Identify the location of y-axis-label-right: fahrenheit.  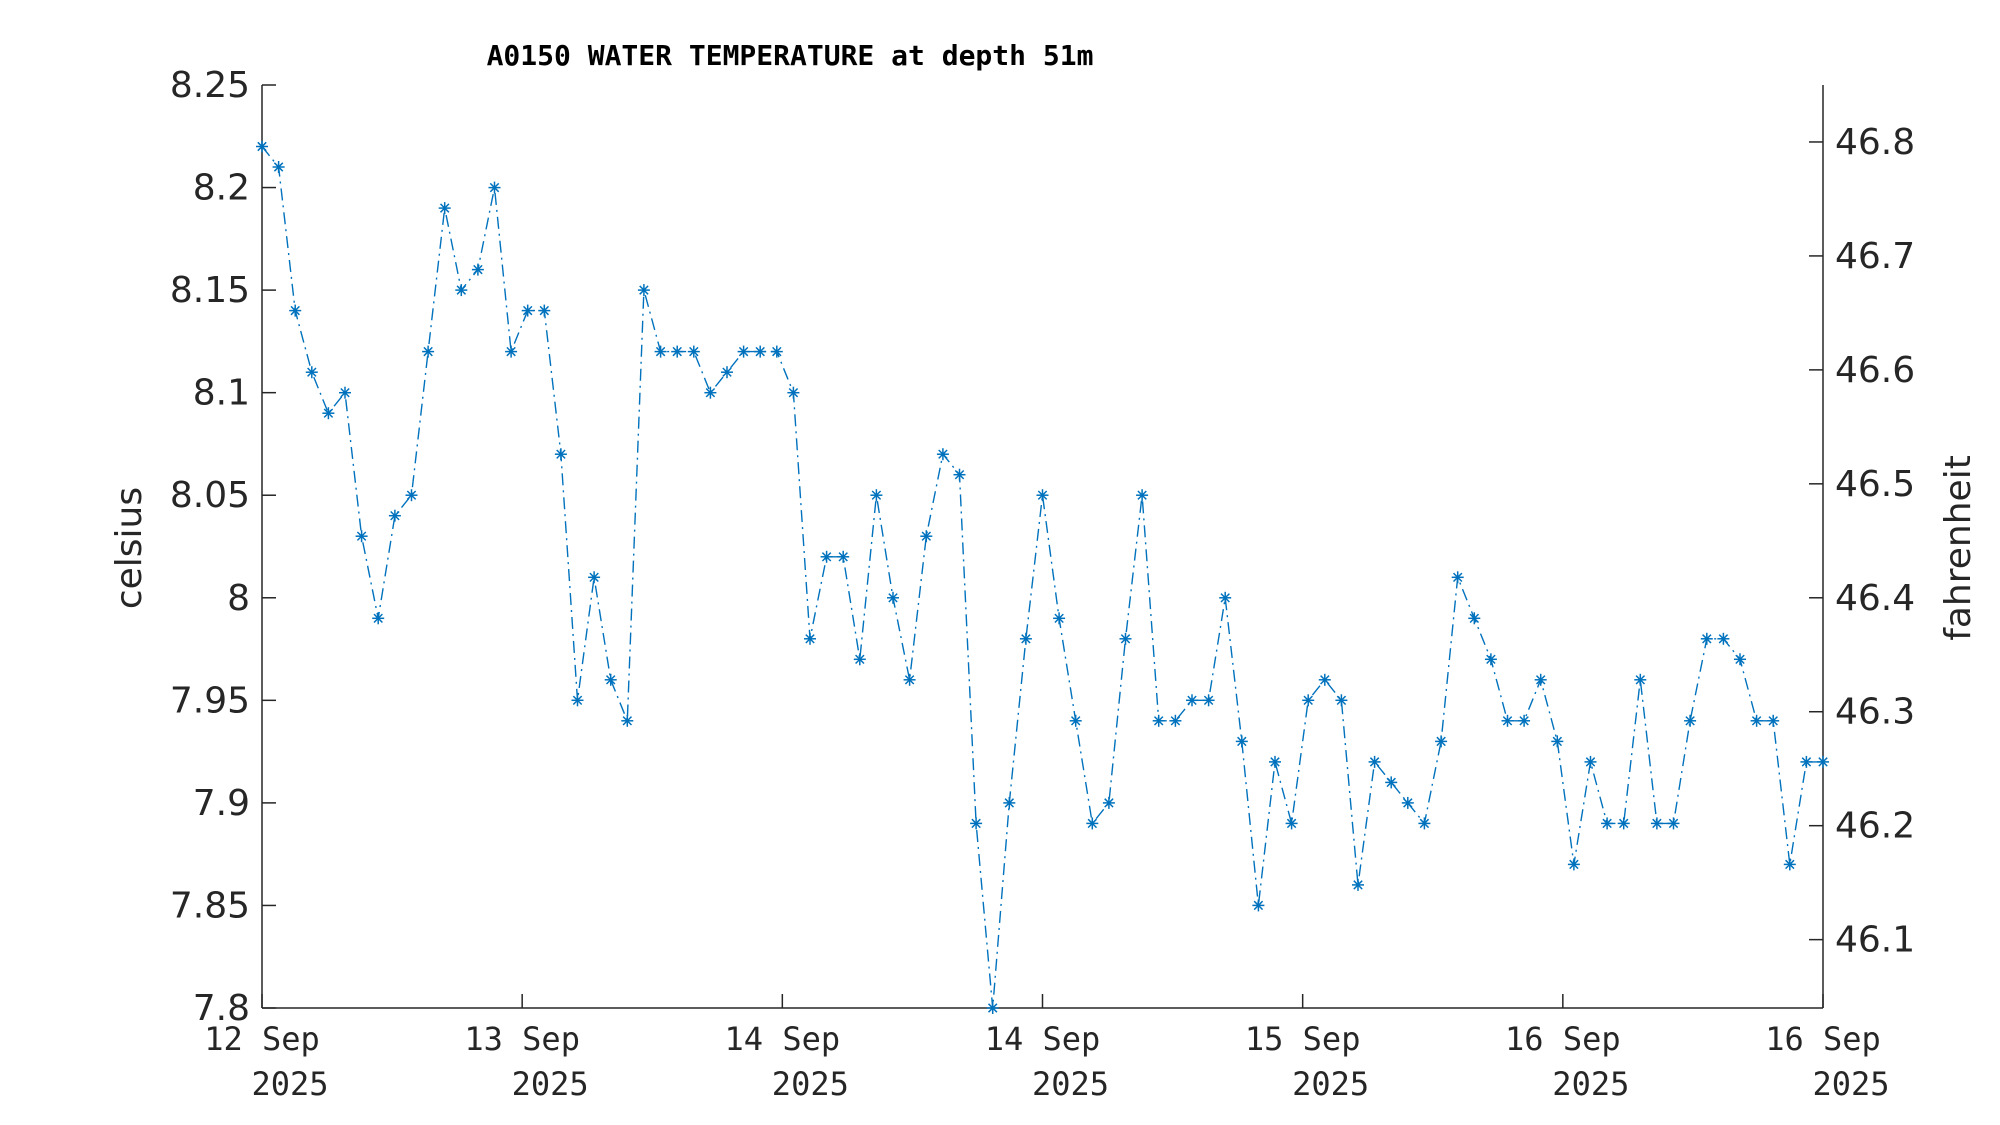
(1958, 548).